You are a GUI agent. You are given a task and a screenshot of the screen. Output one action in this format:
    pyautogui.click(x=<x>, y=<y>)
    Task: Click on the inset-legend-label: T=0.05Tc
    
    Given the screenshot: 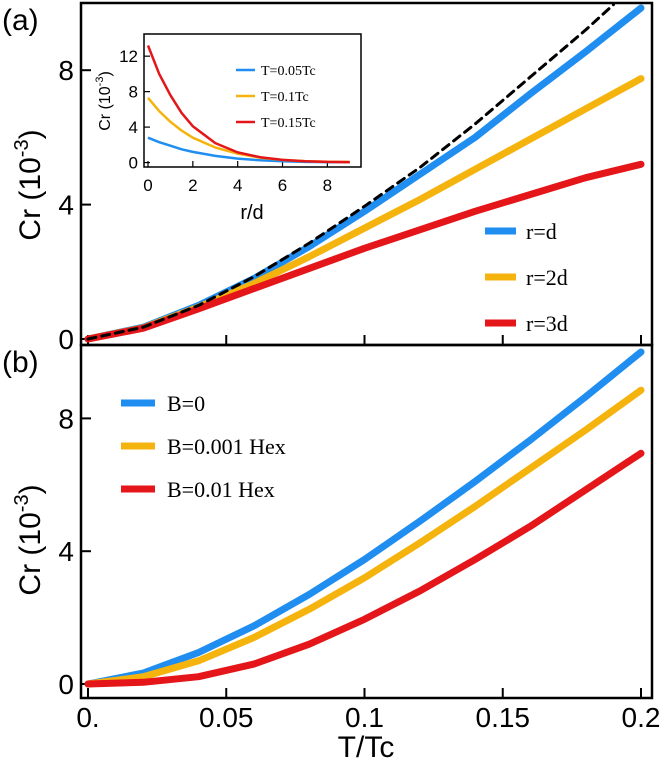 What is the action you would take?
    pyautogui.click(x=288, y=71)
    